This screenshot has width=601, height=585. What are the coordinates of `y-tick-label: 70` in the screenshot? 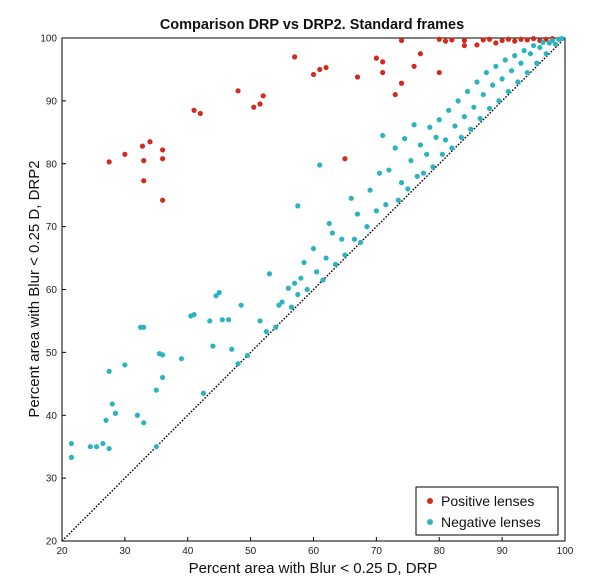 It's located at (52, 227).